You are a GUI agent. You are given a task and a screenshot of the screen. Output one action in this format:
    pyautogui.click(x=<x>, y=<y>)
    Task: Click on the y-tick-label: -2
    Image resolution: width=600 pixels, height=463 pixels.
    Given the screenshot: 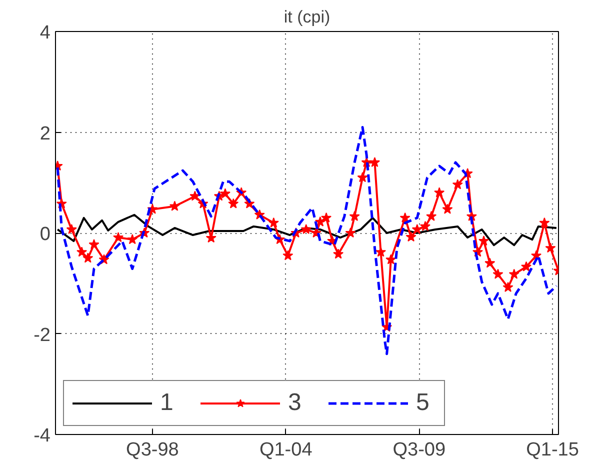 What is the action you would take?
    pyautogui.click(x=42, y=335)
    